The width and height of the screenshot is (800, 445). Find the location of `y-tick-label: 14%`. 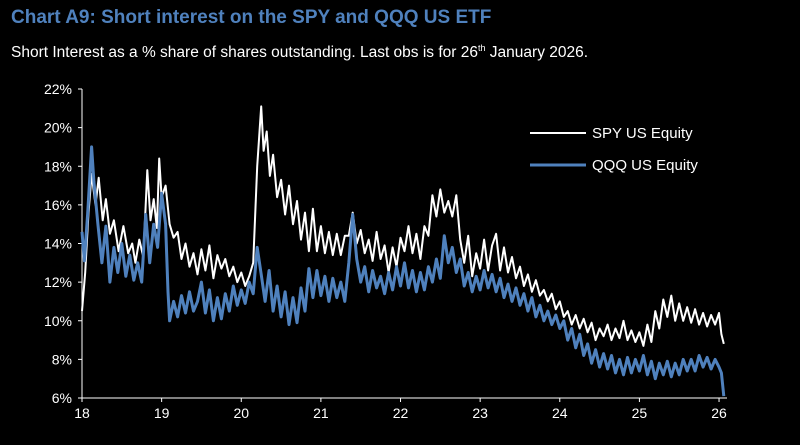

y-tick-label: 14% is located at coordinates (58, 244).